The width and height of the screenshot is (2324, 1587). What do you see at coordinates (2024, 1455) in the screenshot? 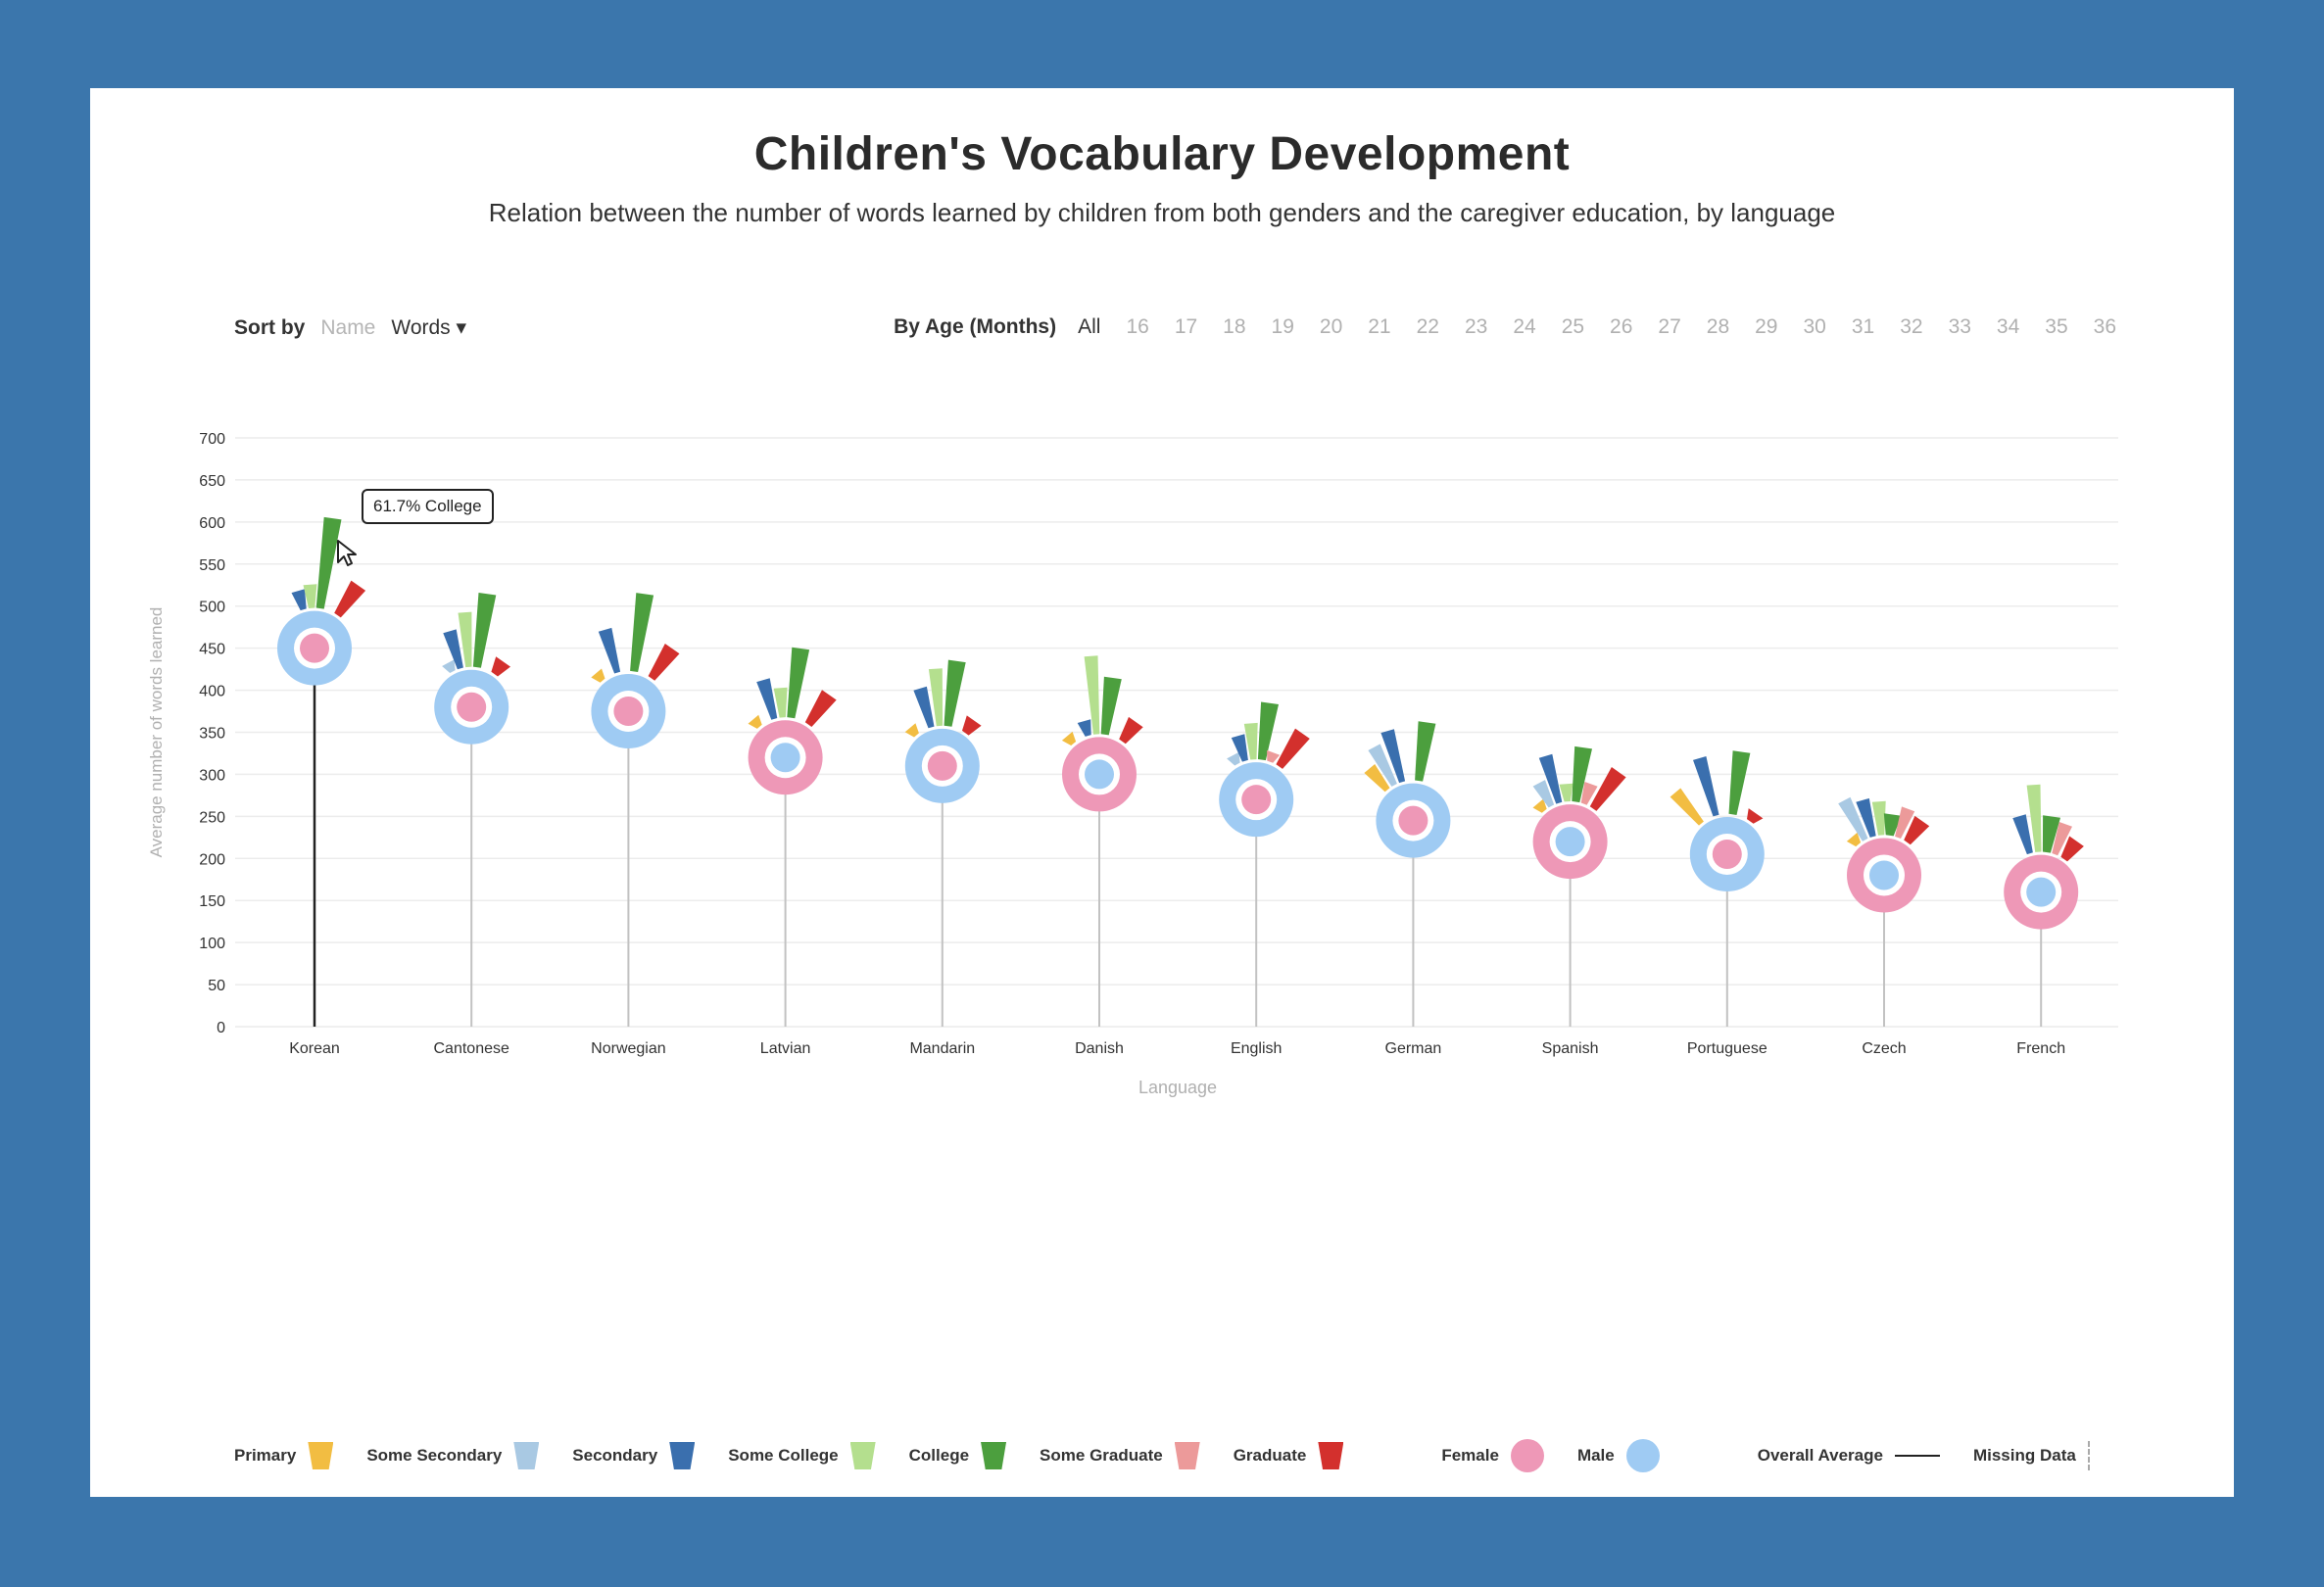
I see `legend-label: Missing Data` at bounding box center [2024, 1455].